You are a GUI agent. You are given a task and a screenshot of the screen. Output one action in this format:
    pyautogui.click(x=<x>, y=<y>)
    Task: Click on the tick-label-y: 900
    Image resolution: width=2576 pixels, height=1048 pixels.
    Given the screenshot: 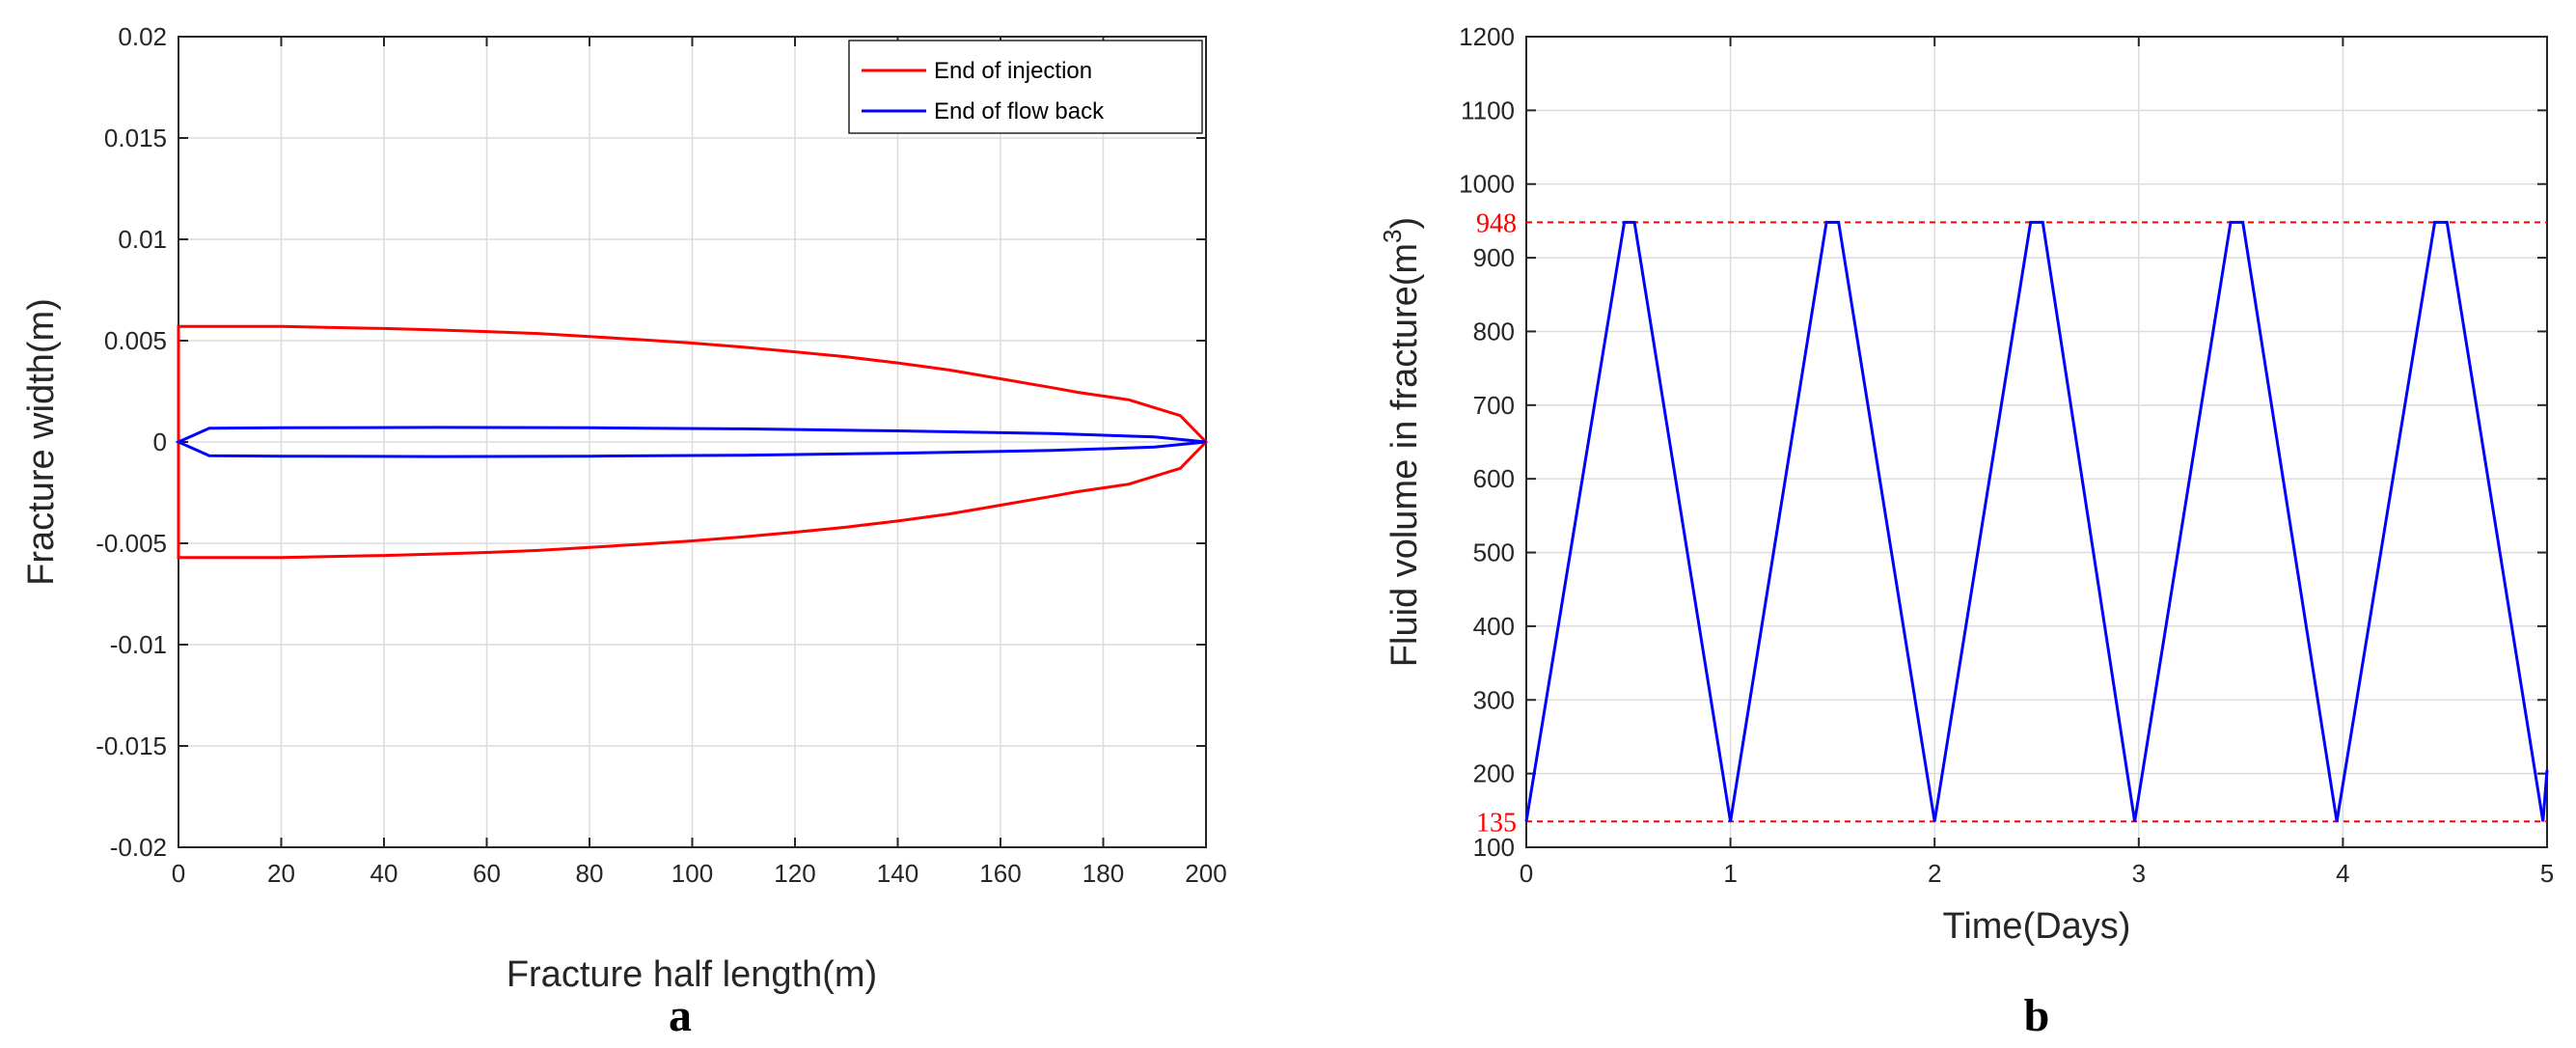 What is the action you would take?
    pyautogui.click(x=1494, y=257)
    